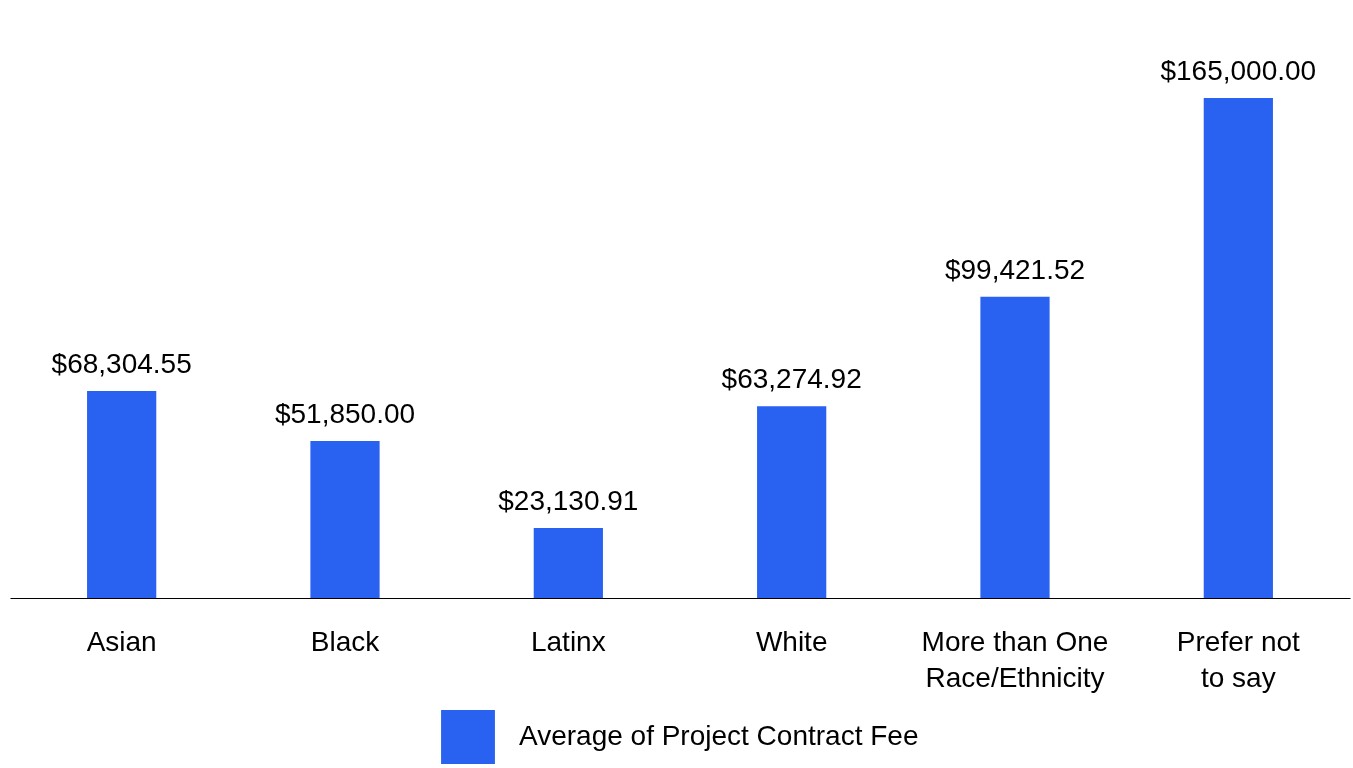 The width and height of the screenshot is (1353, 768). I want to click on data-label: $23,130.91, so click(568, 500).